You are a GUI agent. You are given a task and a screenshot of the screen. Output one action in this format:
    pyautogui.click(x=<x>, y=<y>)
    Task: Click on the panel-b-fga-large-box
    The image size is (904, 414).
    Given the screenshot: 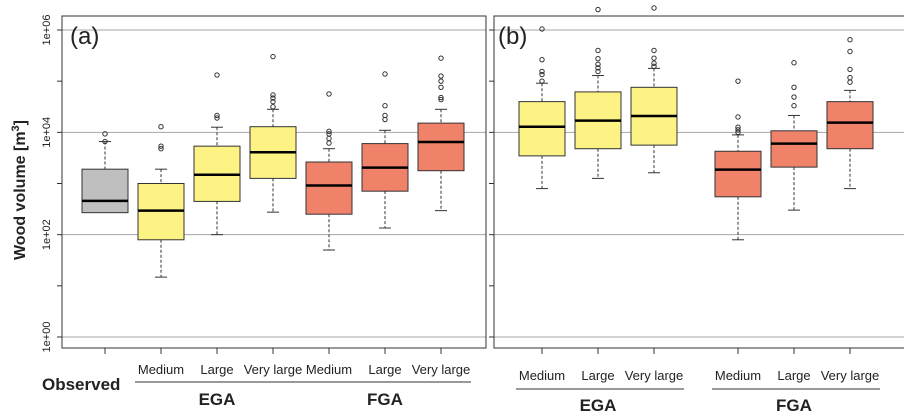 What is the action you would take?
    pyautogui.click(x=794, y=149)
    